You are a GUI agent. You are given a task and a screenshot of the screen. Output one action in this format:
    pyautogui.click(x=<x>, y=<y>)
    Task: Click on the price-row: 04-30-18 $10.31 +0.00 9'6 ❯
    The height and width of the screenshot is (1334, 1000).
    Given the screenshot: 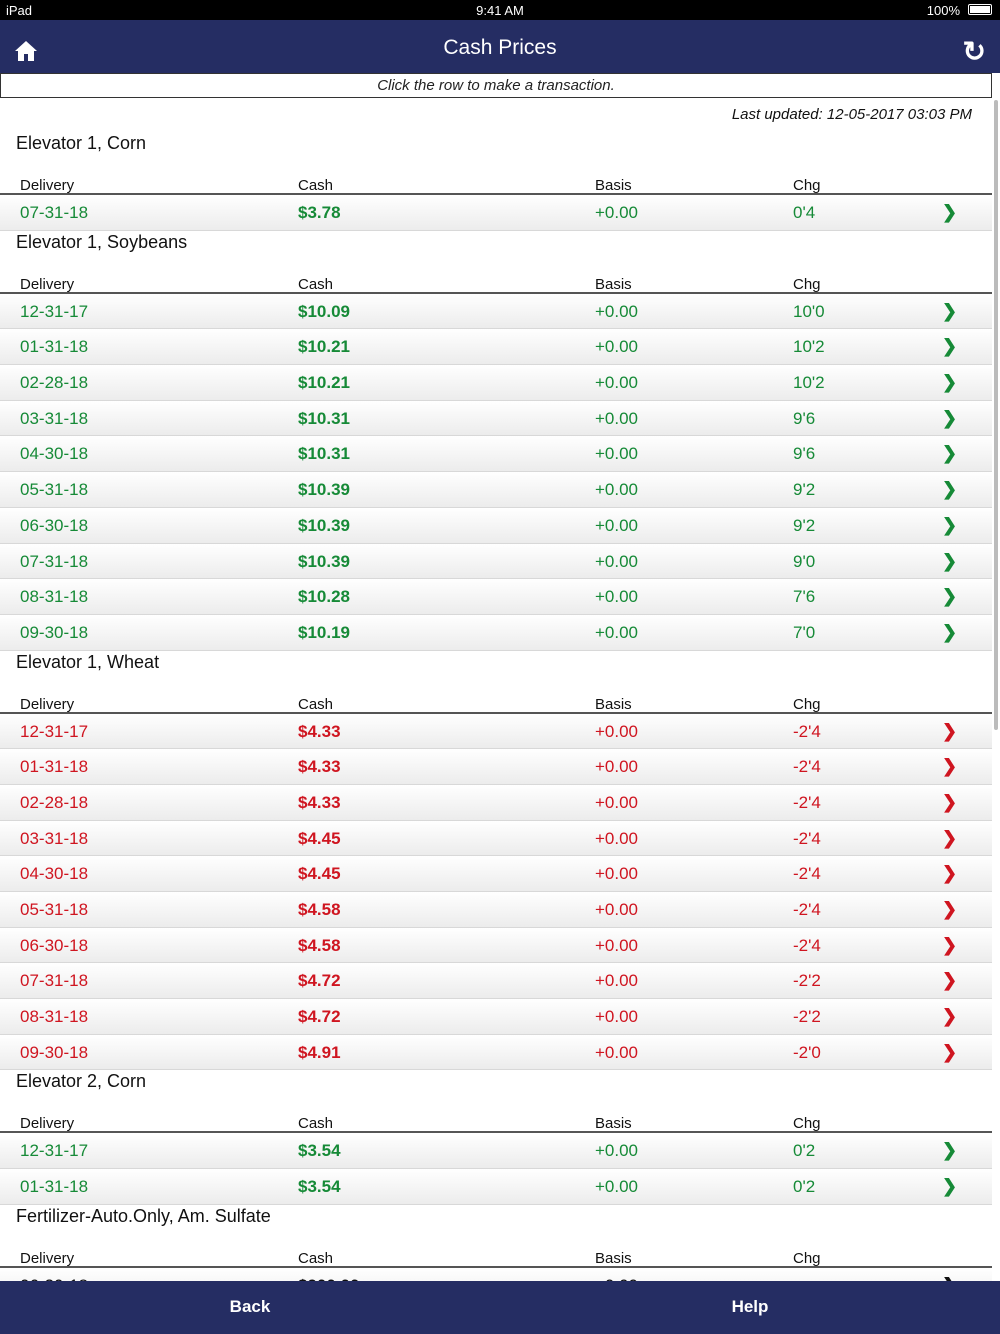 What is the action you would take?
    pyautogui.click(x=496, y=454)
    